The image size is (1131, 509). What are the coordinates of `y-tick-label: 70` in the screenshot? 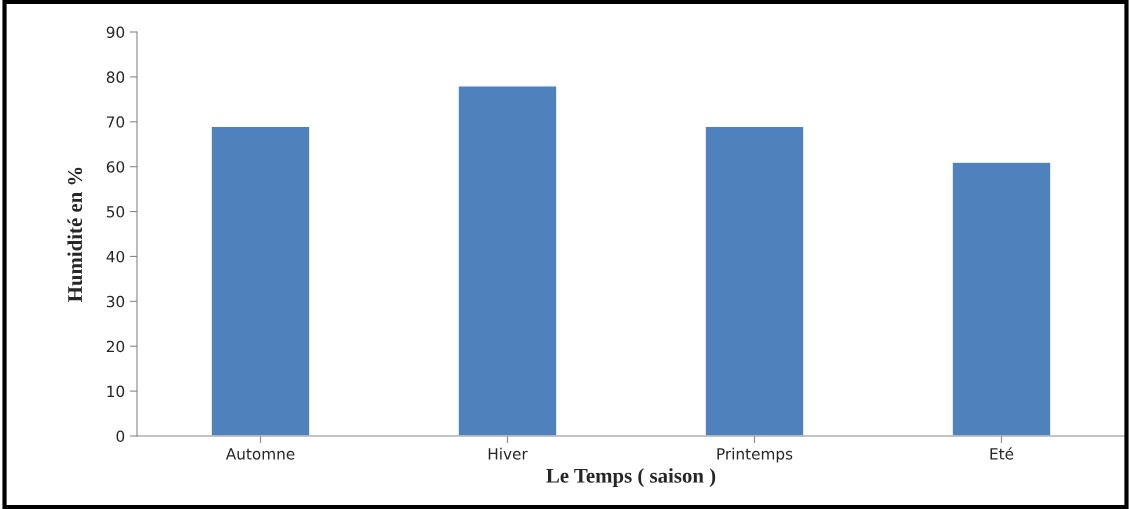 It's located at (116, 122).